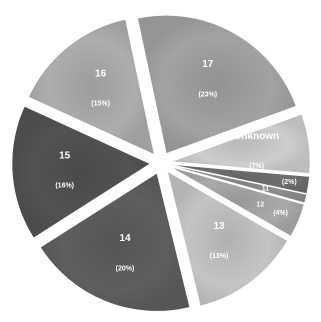  Describe the element at coordinates (256, 166) in the screenshot. I see `slice-percent-label: (7%)` at that location.